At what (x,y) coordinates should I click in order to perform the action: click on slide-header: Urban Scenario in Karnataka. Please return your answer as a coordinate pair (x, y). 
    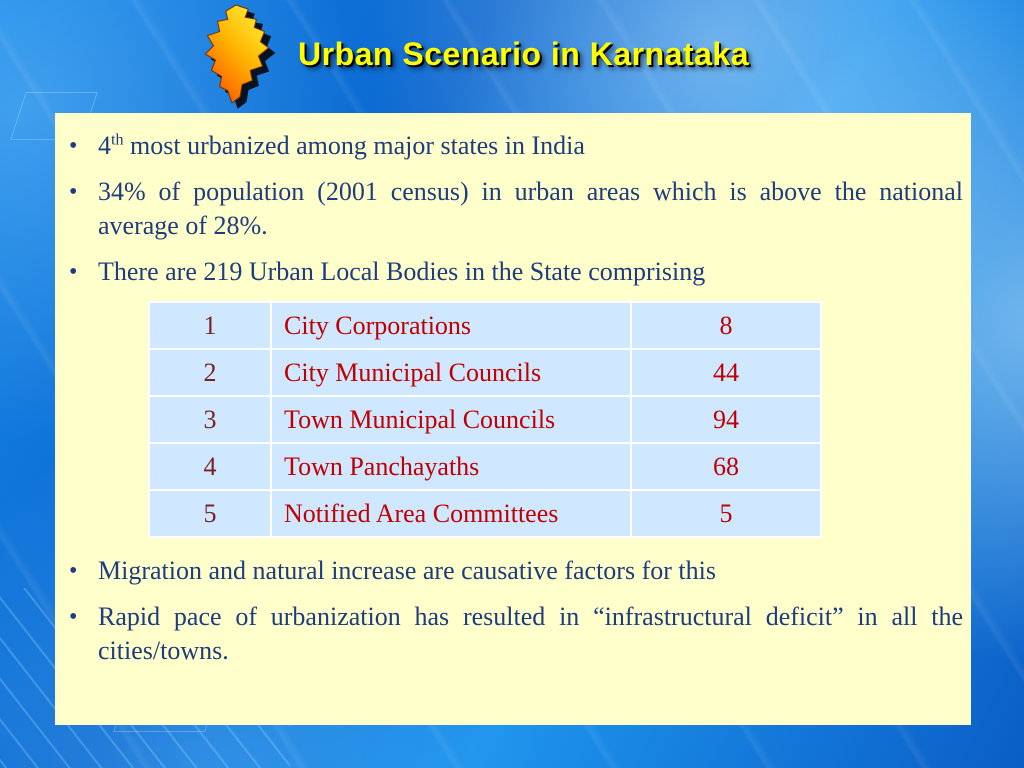
    Looking at the image, I should click on (472, 54).